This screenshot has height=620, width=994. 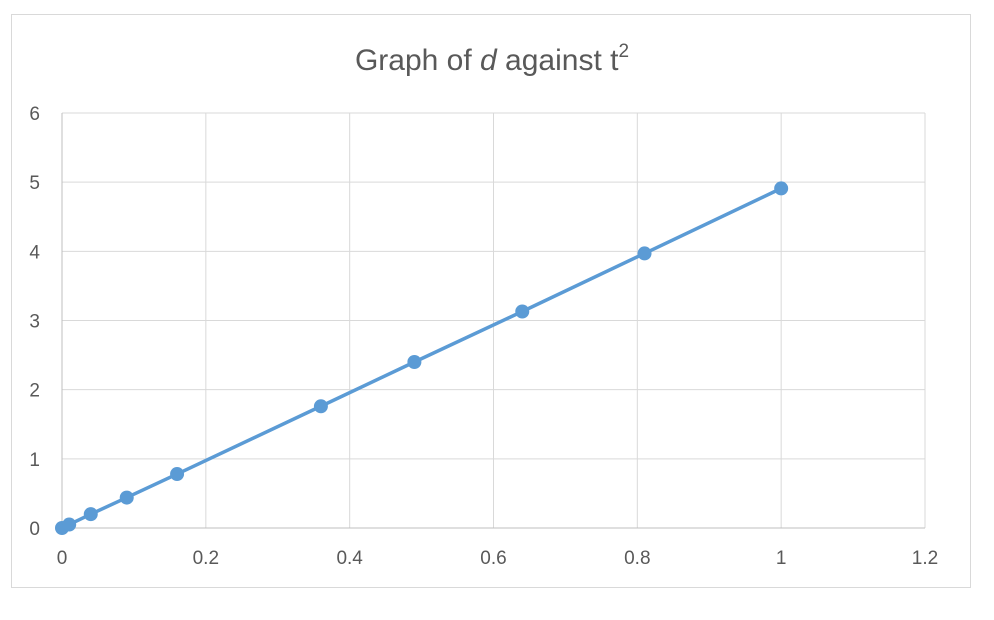 I want to click on title-variable: d, so click(x=489, y=60).